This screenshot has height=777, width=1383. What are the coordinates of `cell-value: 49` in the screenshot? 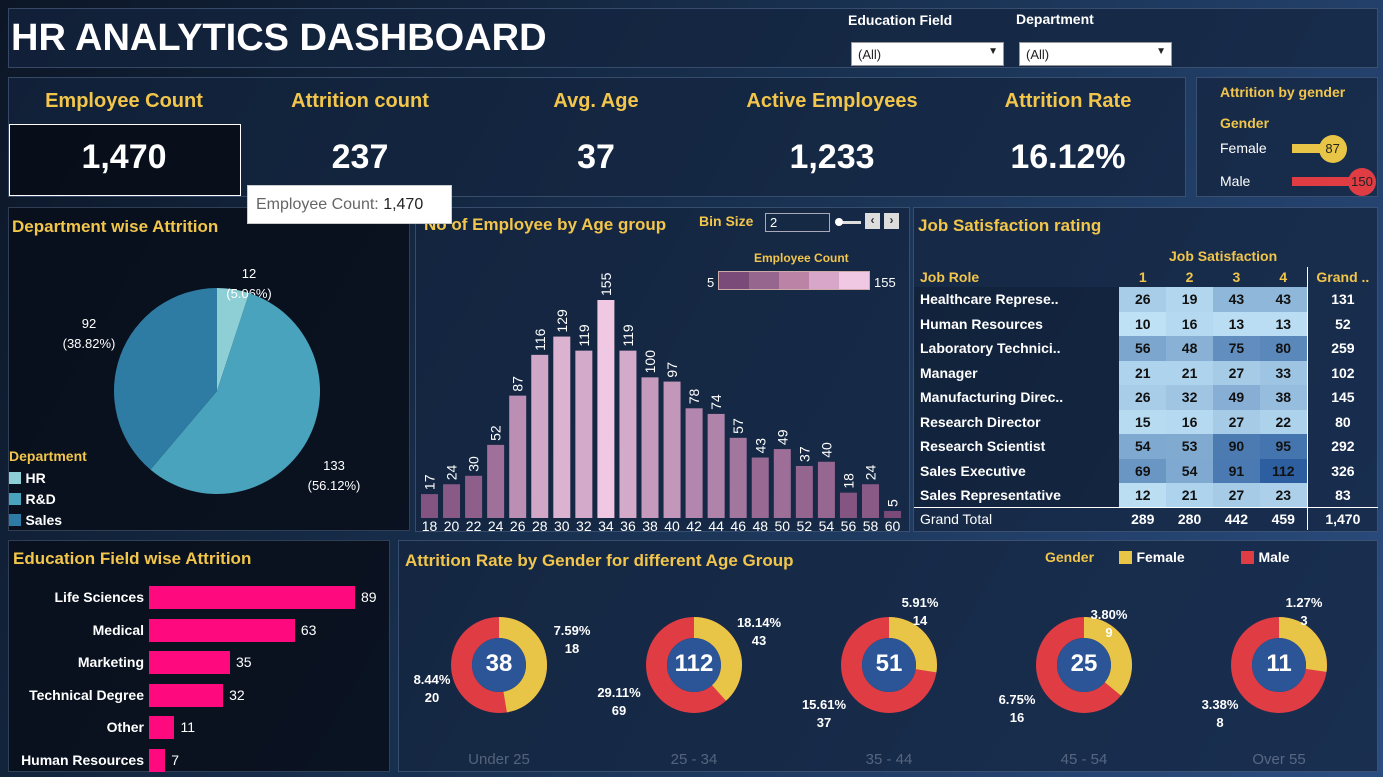 It's located at (1236, 397).